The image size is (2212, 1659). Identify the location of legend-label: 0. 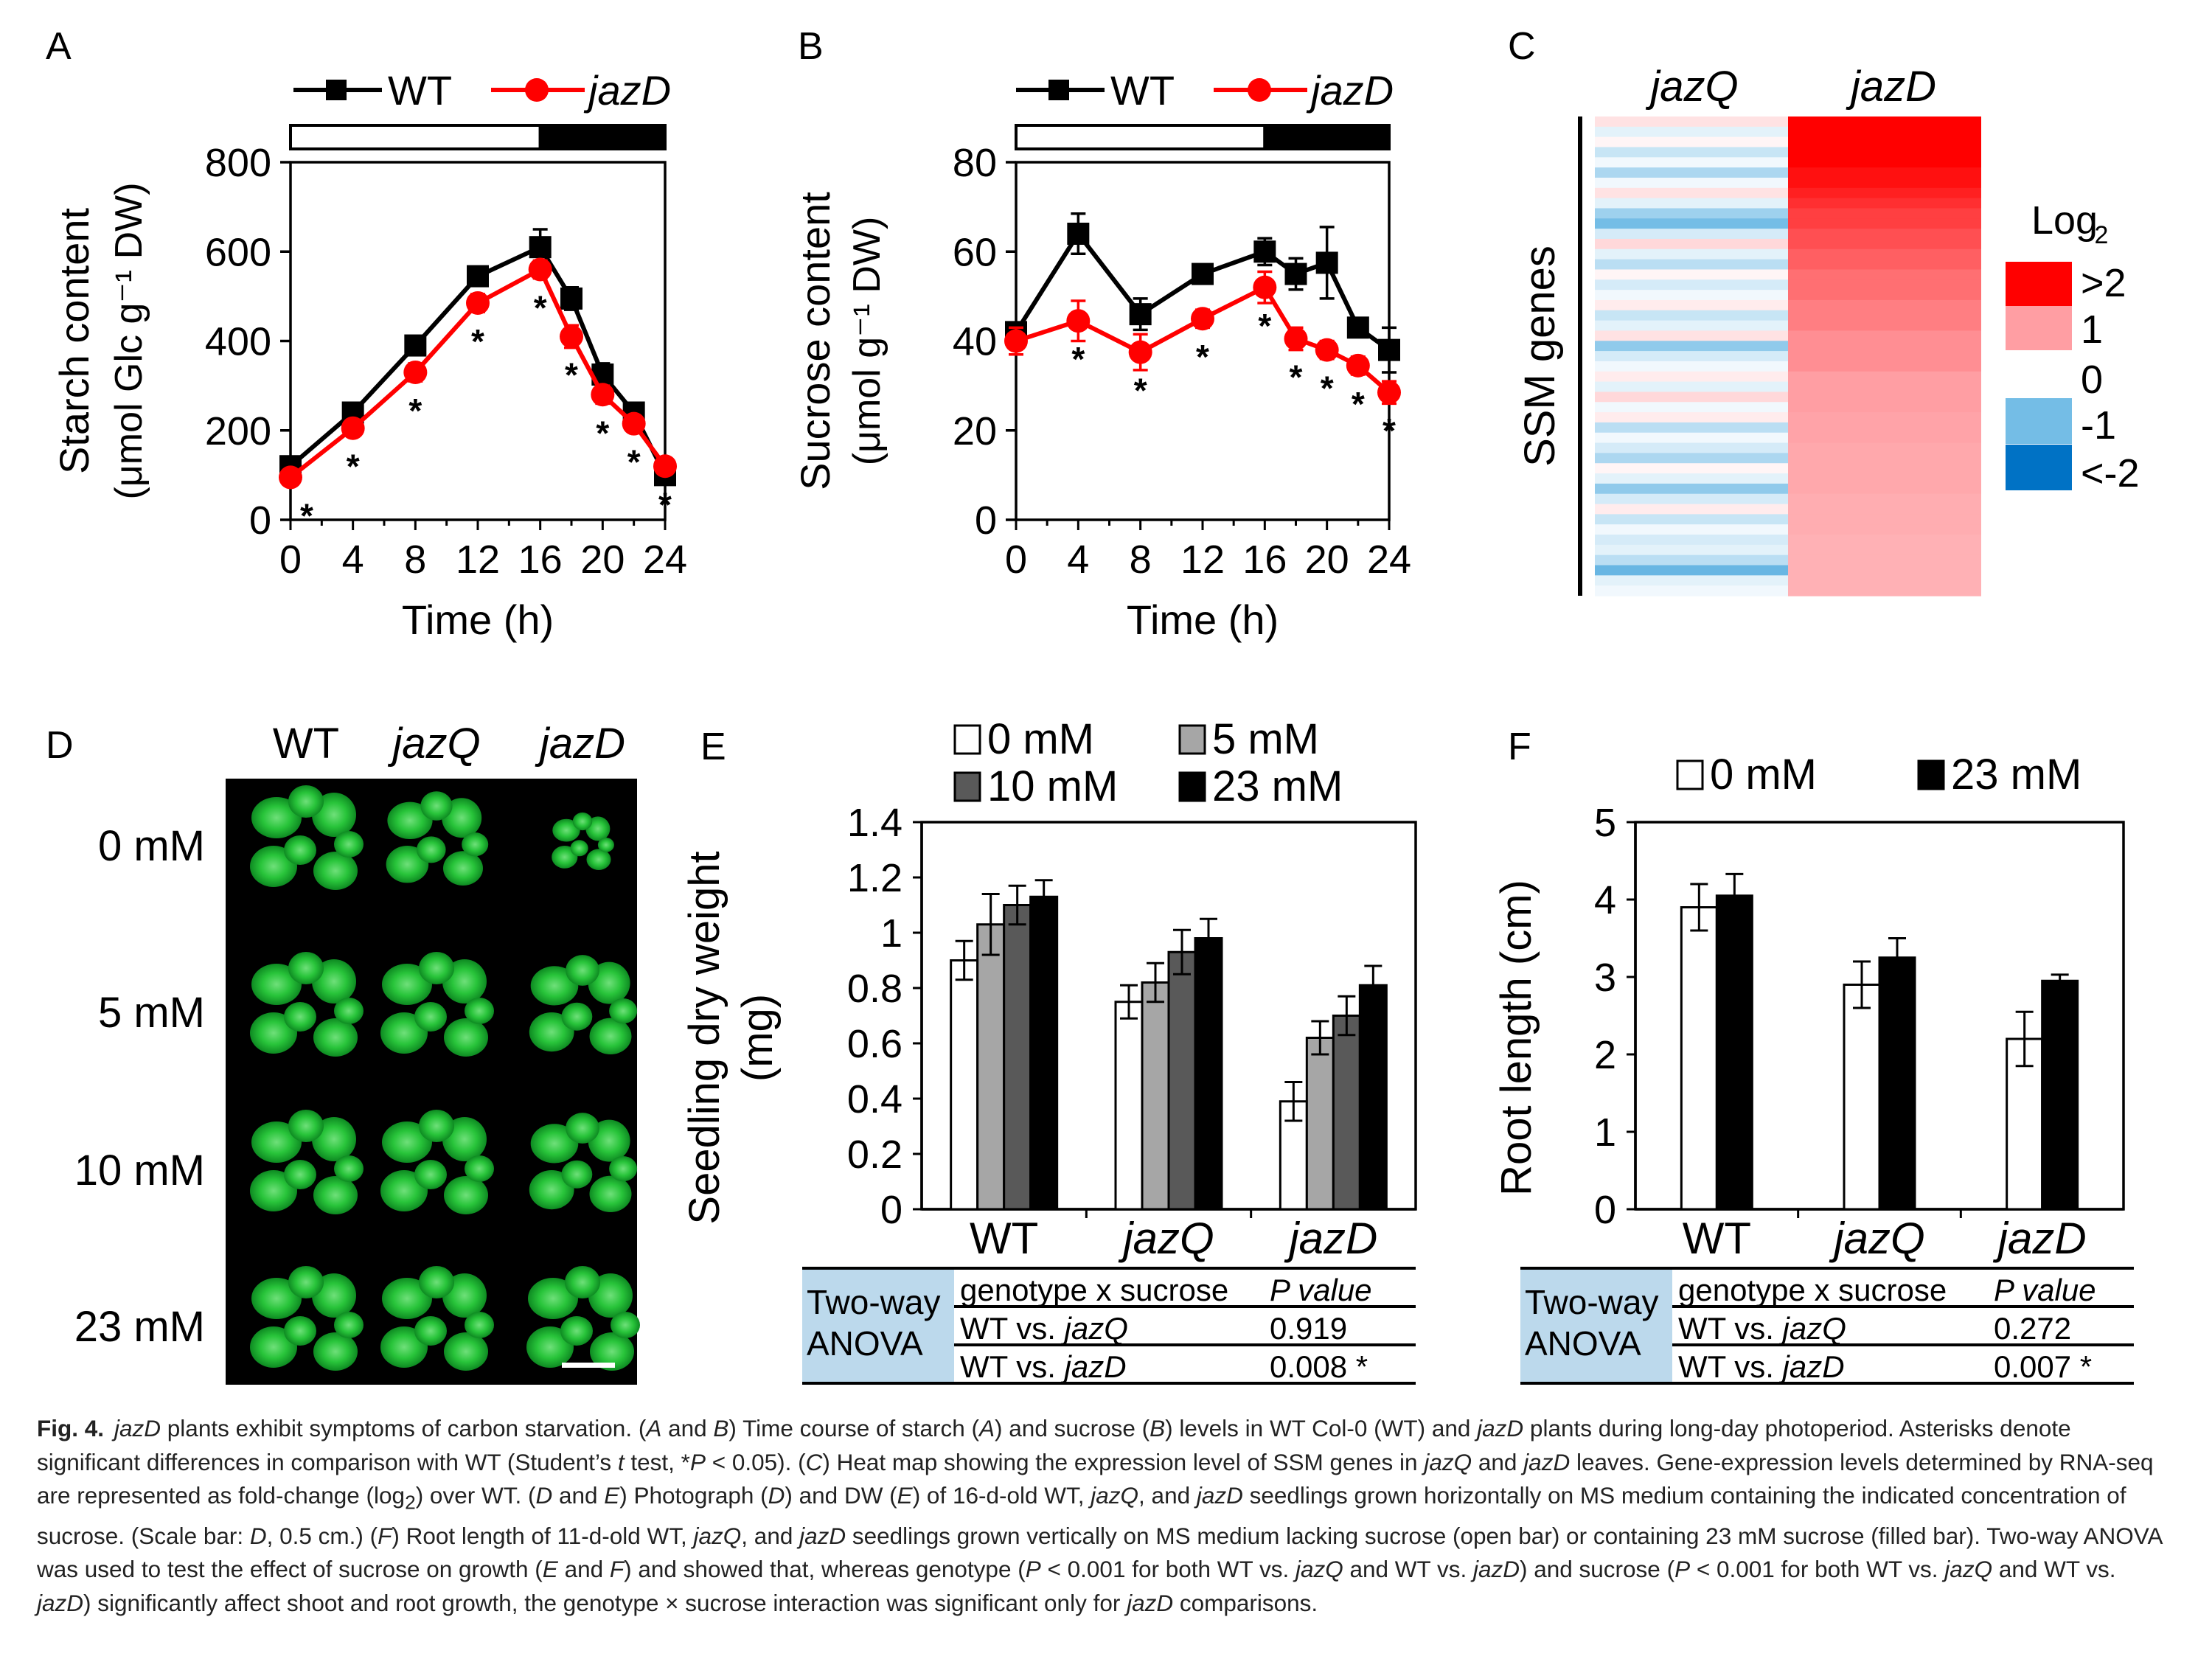
(2092, 380).